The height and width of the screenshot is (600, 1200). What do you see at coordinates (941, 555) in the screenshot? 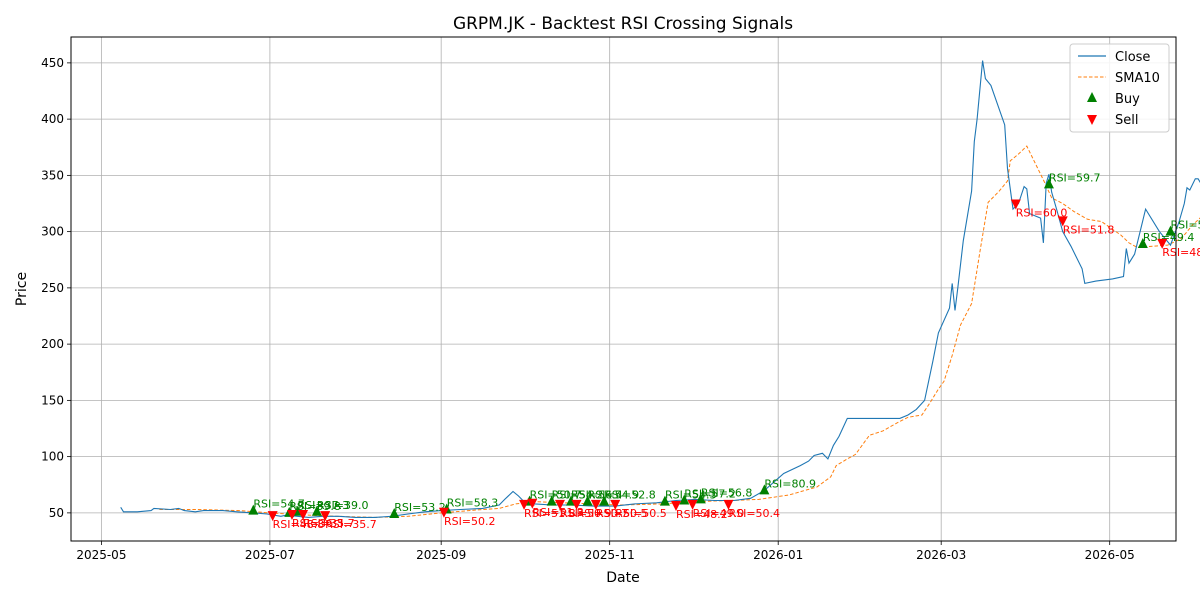
I see `x-tick-label: 2026-03` at bounding box center [941, 555].